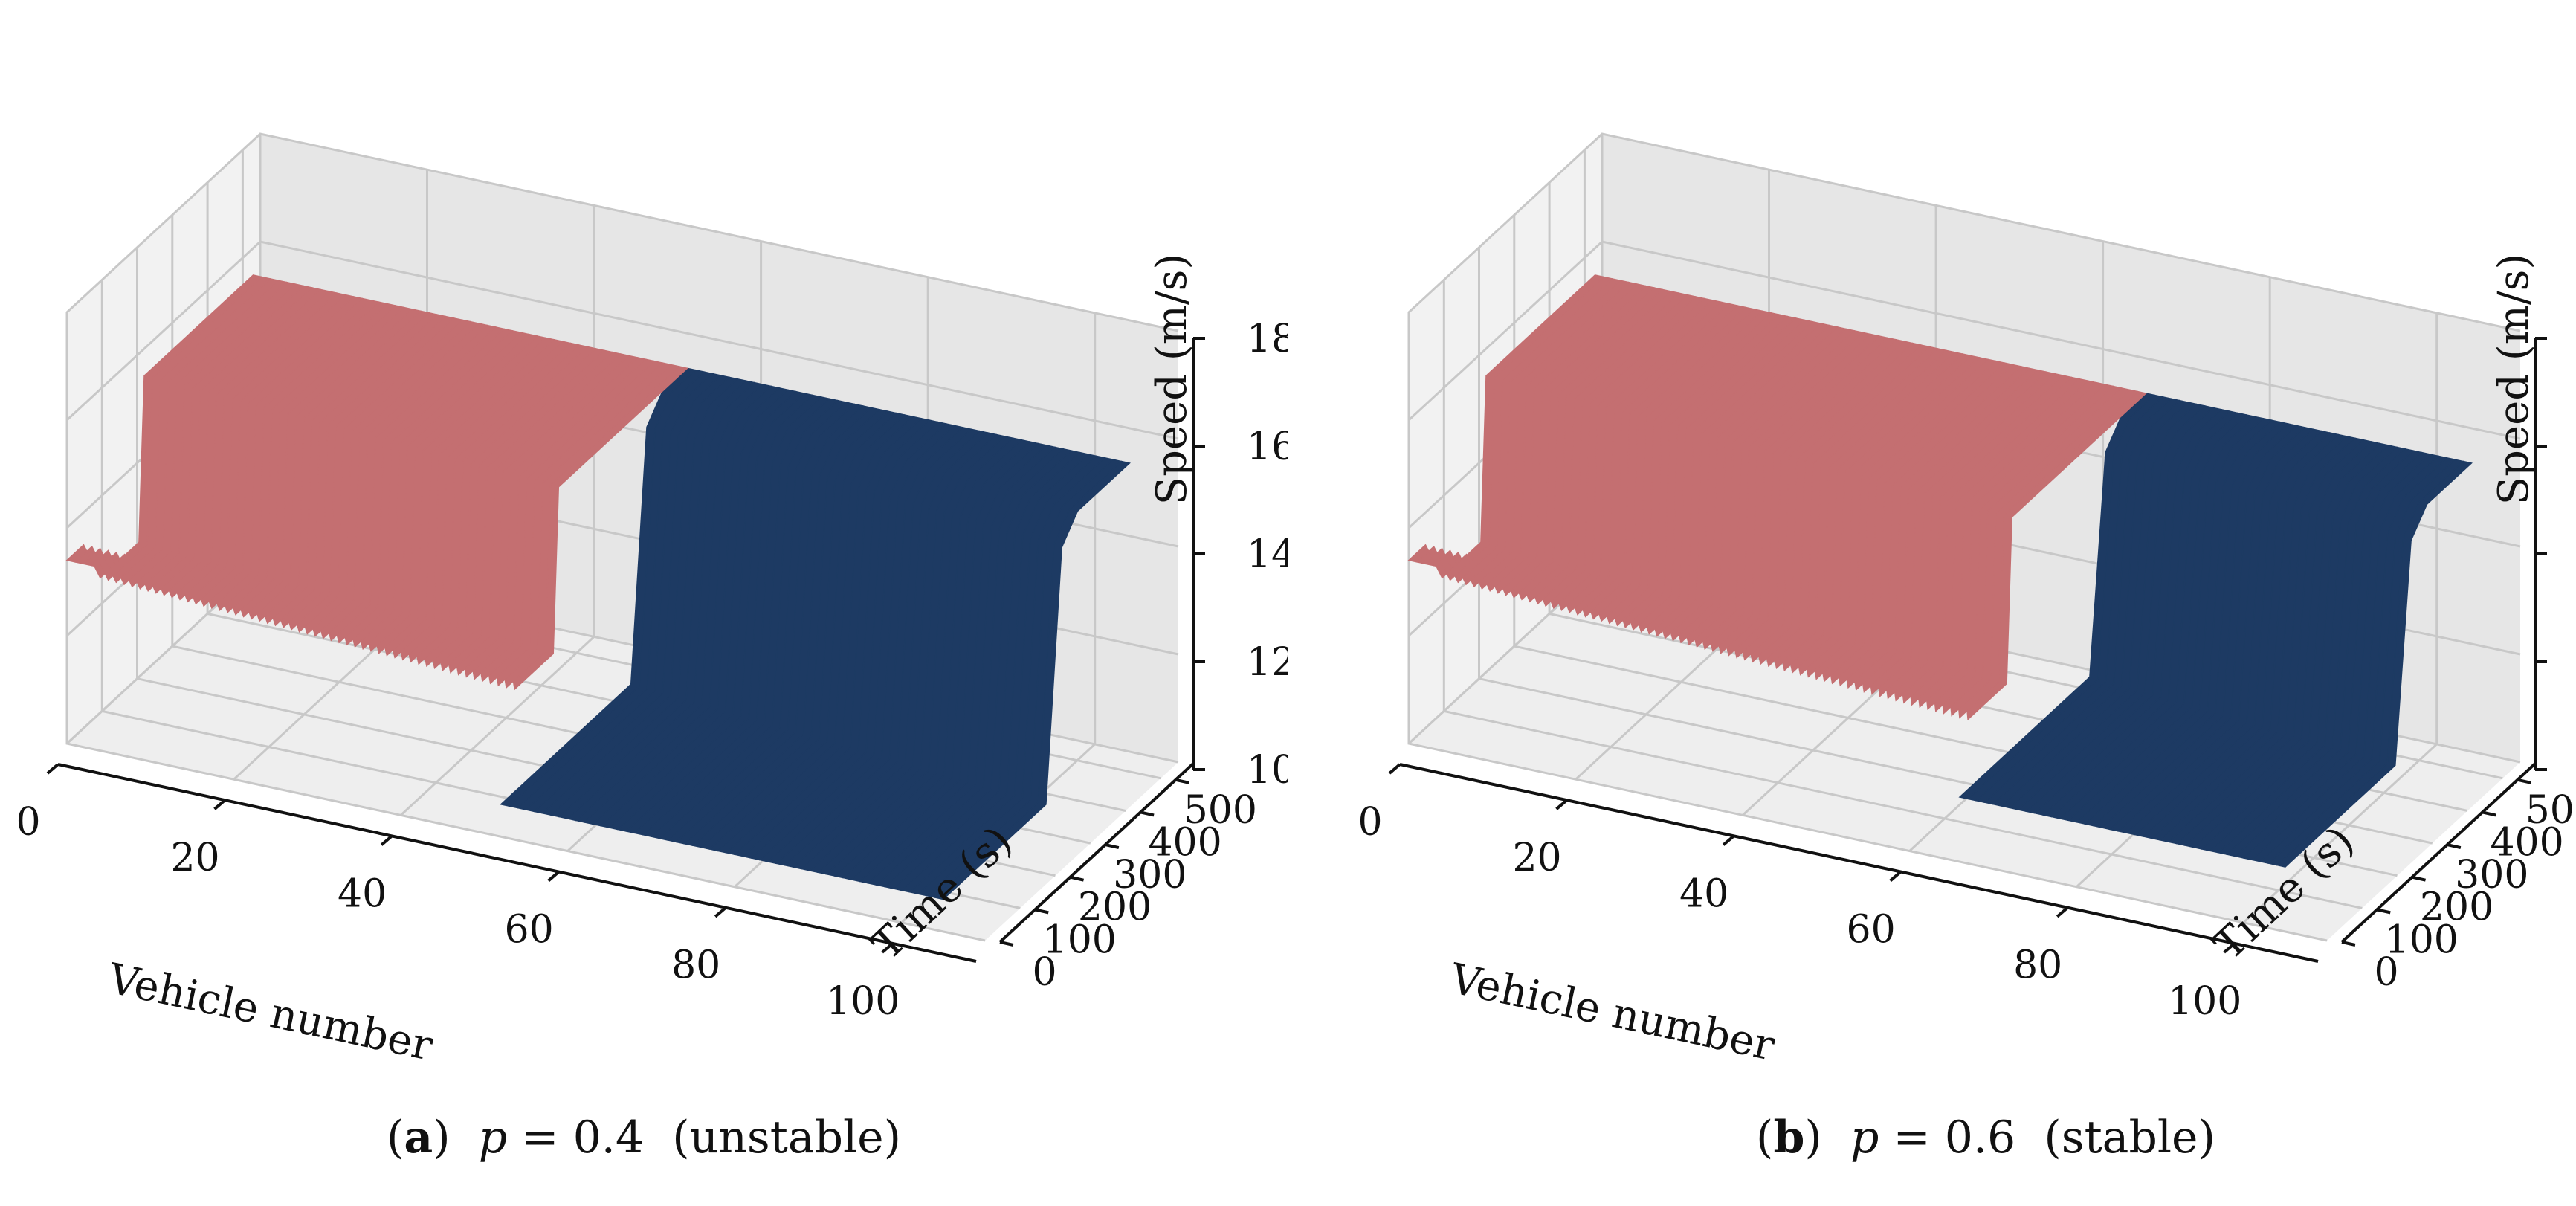 This screenshot has height=1206, width=2576. What do you see at coordinates (2129, 1138) in the screenshot?
I see `caption-note: (stable)` at bounding box center [2129, 1138].